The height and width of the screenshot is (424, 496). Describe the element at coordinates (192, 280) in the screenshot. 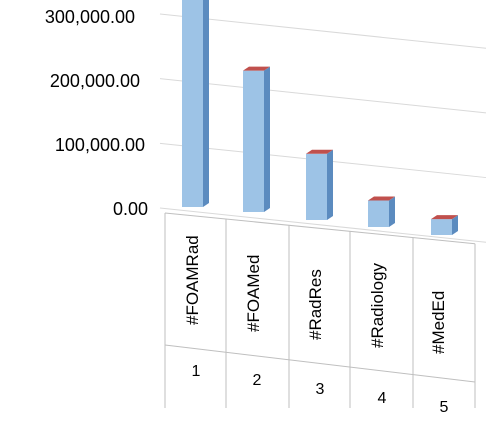

I see `category-label: #FOAMRad` at that location.